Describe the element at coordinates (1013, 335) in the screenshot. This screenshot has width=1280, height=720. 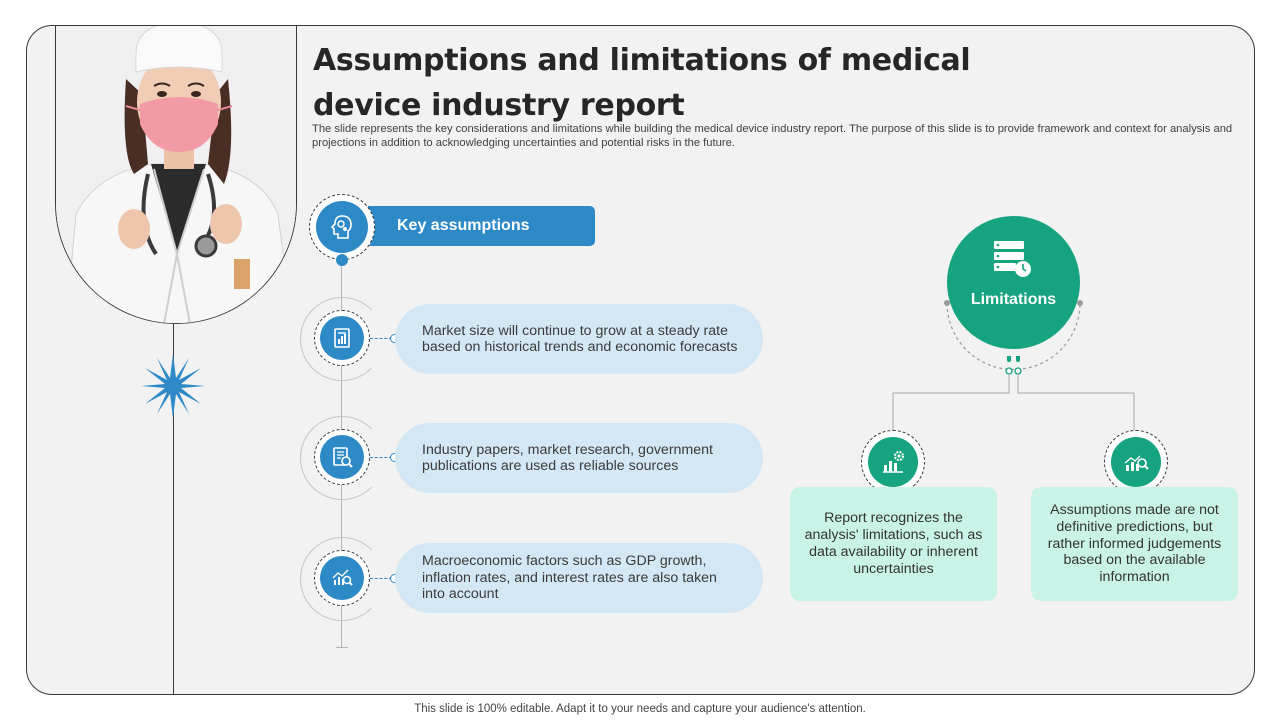
I see `limitations-dashed-arc` at that location.